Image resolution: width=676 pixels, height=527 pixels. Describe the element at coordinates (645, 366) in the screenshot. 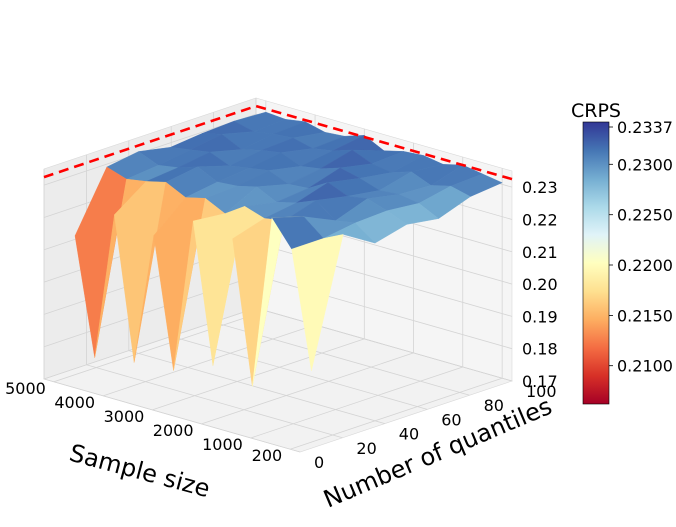

I see `colorbar-tick-label: 0.2100` at that location.